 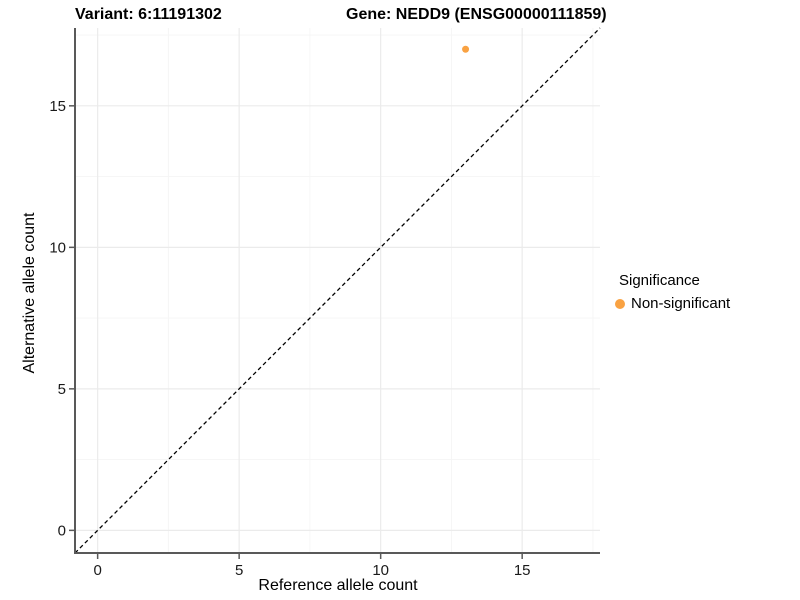 What do you see at coordinates (522, 570) in the screenshot?
I see `x-tick-label: 15` at bounding box center [522, 570].